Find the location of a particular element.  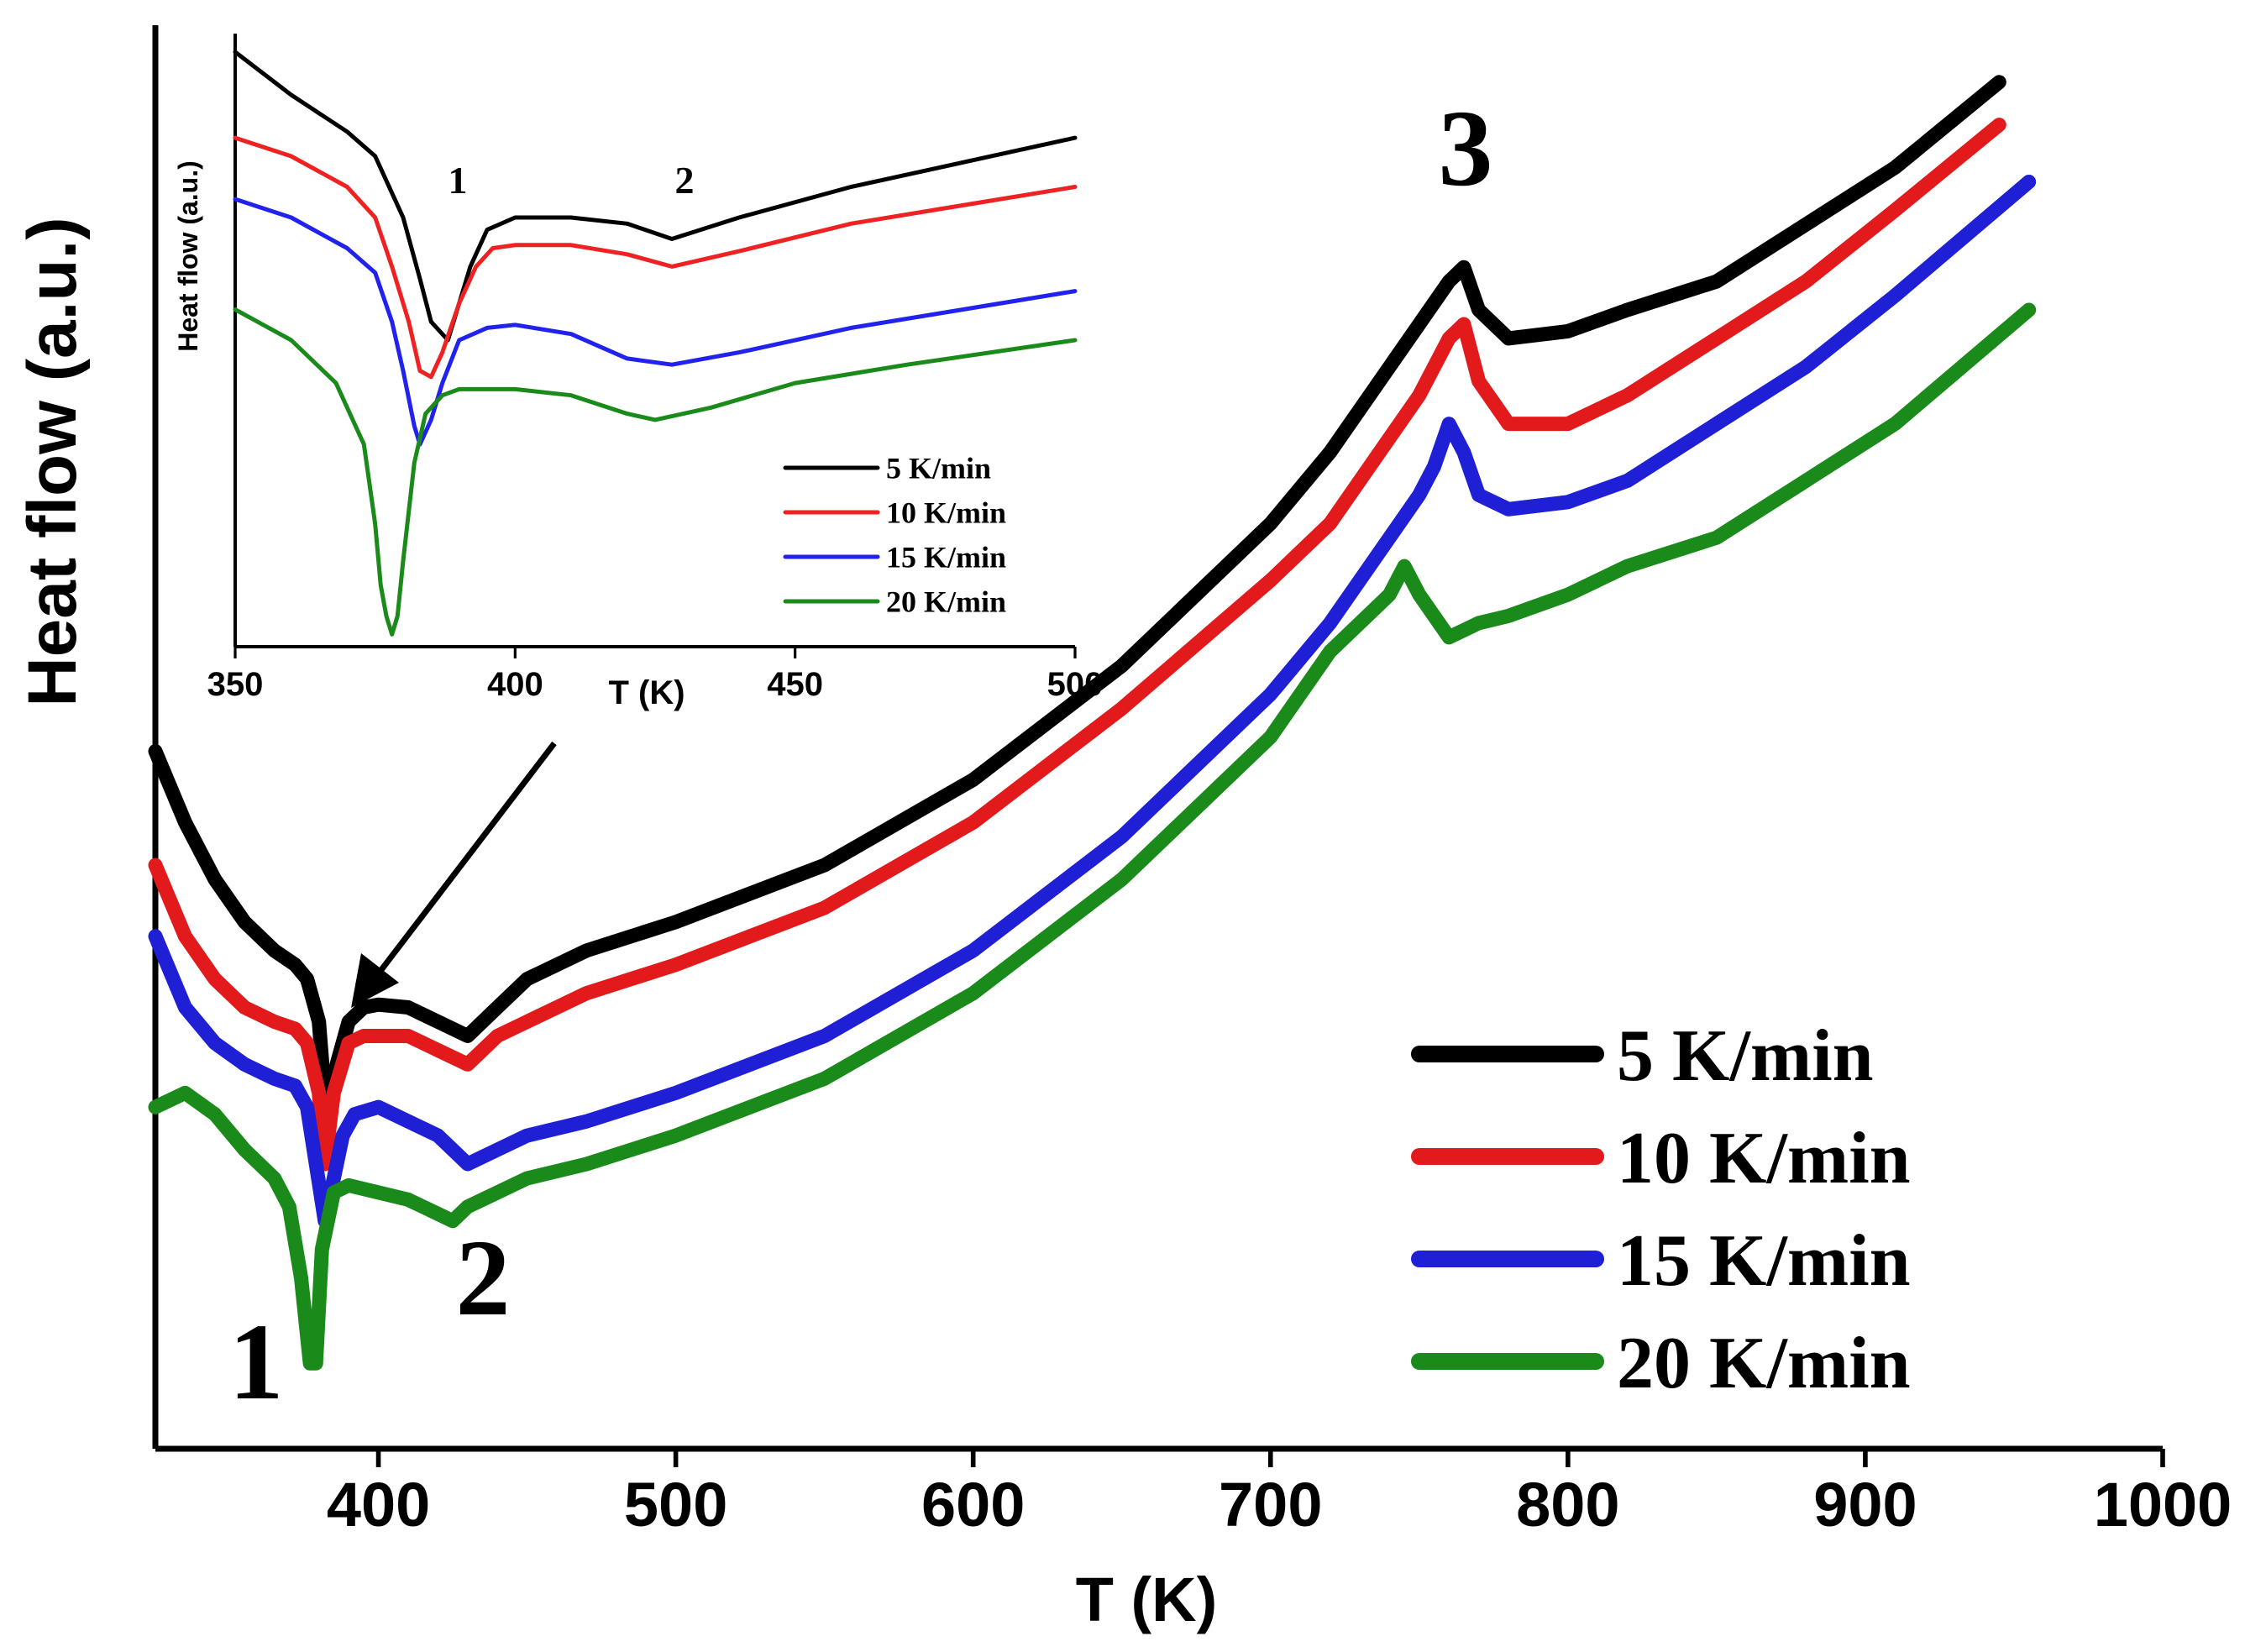

arrow-shaft is located at coordinates (466, 859).